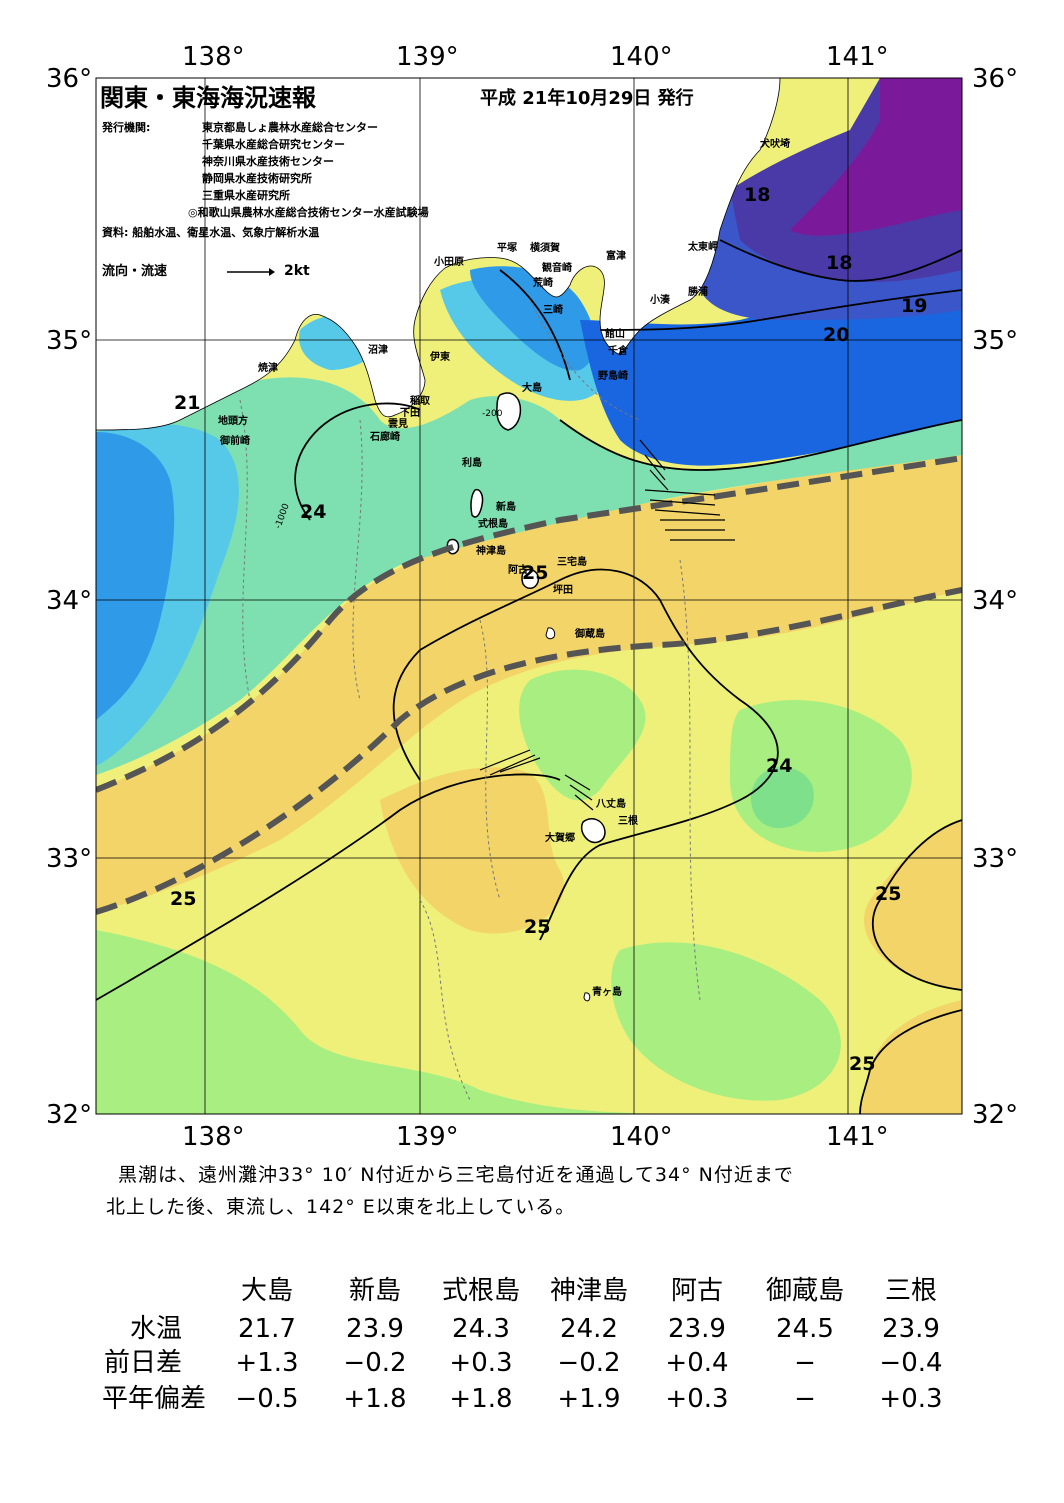 Image resolution: width=1064 pixels, height=1503 pixels. Describe the element at coordinates (532, 388) in the screenshot. I see `place-oshima: 大島` at that location.